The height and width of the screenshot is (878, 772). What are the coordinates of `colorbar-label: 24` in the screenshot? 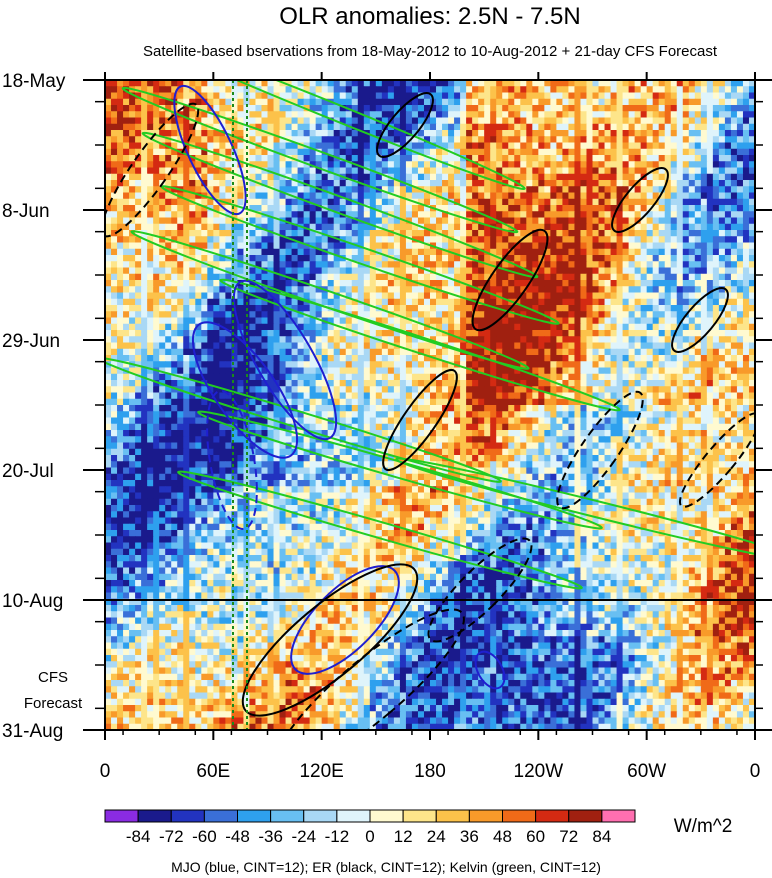 It's located at (436, 836).